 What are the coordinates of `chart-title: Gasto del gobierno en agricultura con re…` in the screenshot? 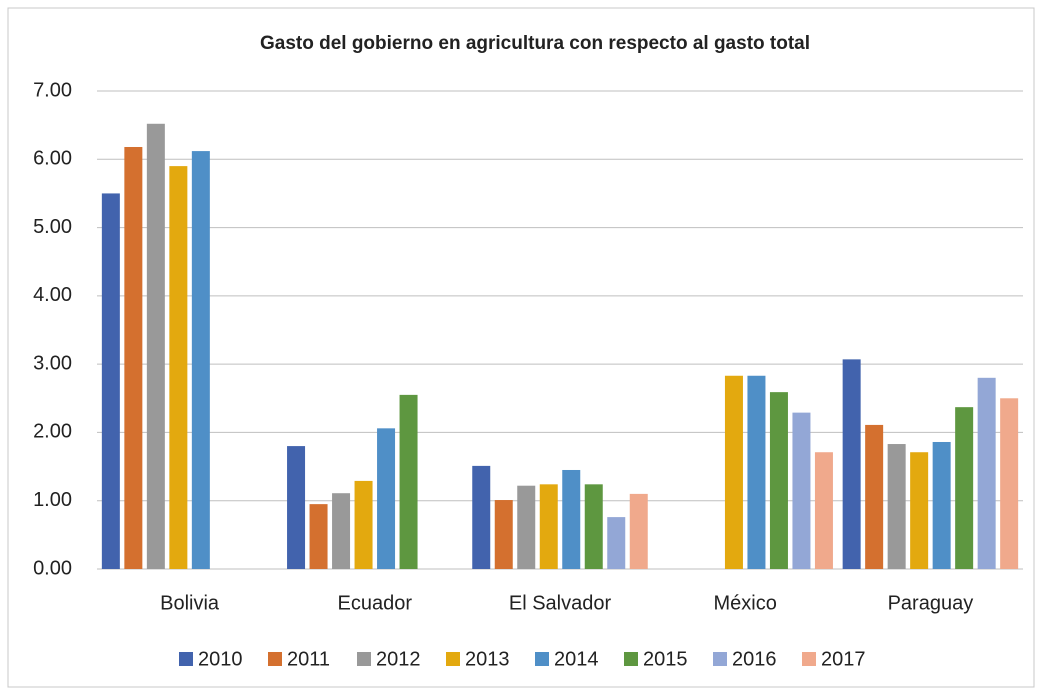 It's located at (535, 43).